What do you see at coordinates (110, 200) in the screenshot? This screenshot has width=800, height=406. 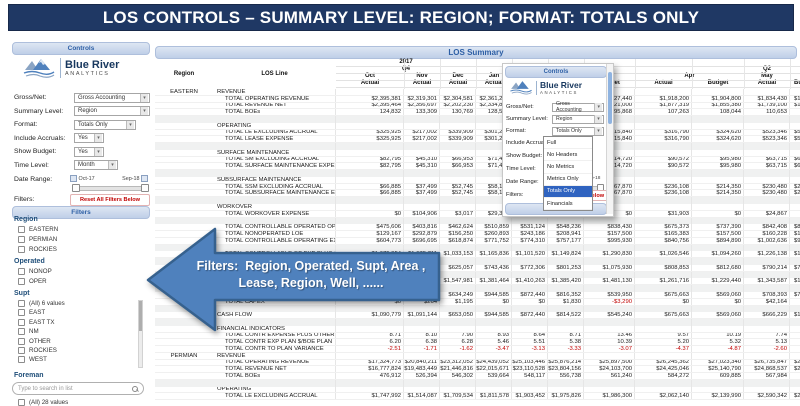 I see `reset-filters-button: Reset All Filters Below` at bounding box center [110, 200].